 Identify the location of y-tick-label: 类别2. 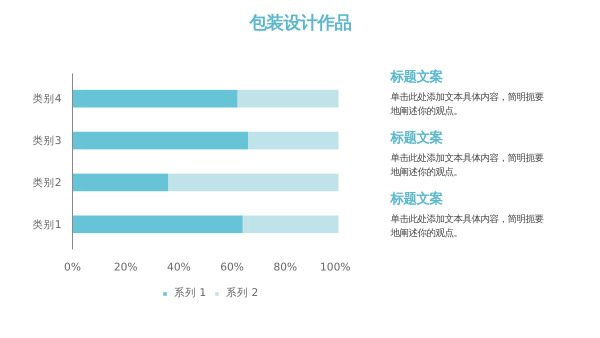
(47, 182).